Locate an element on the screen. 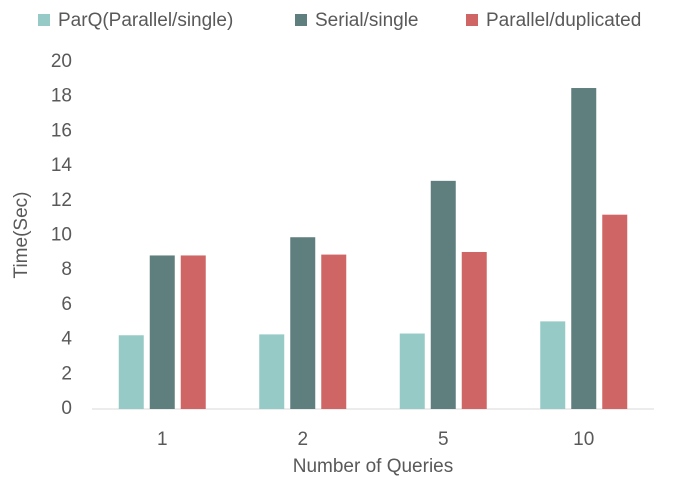 This screenshot has width=677, height=479. y-tick-label: 6 is located at coordinates (66, 304).